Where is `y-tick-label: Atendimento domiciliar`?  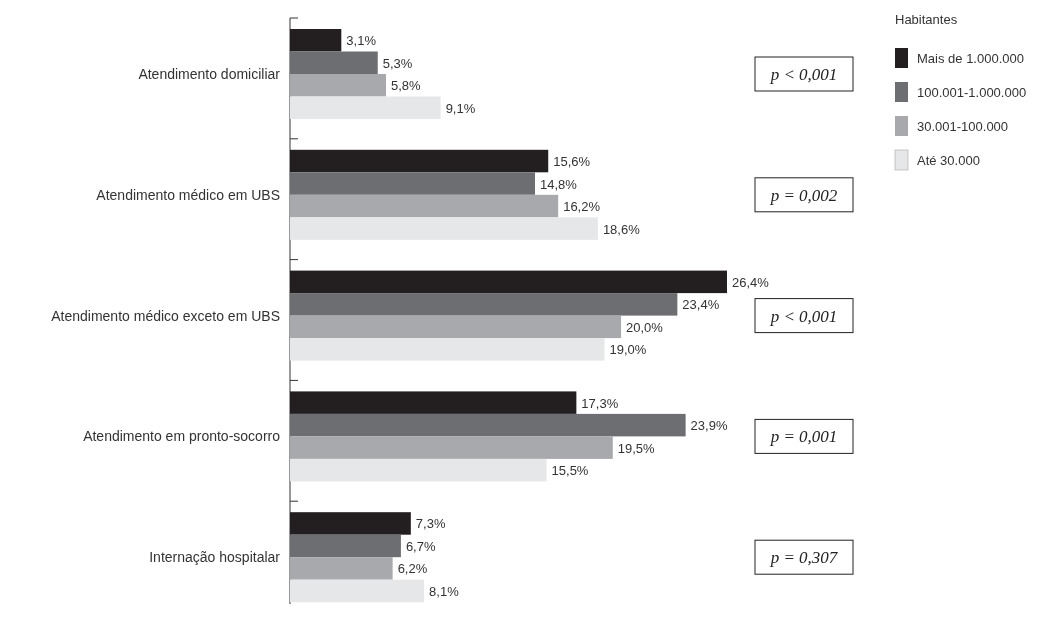 y-tick-label: Atendimento domiciliar is located at coordinates (209, 74).